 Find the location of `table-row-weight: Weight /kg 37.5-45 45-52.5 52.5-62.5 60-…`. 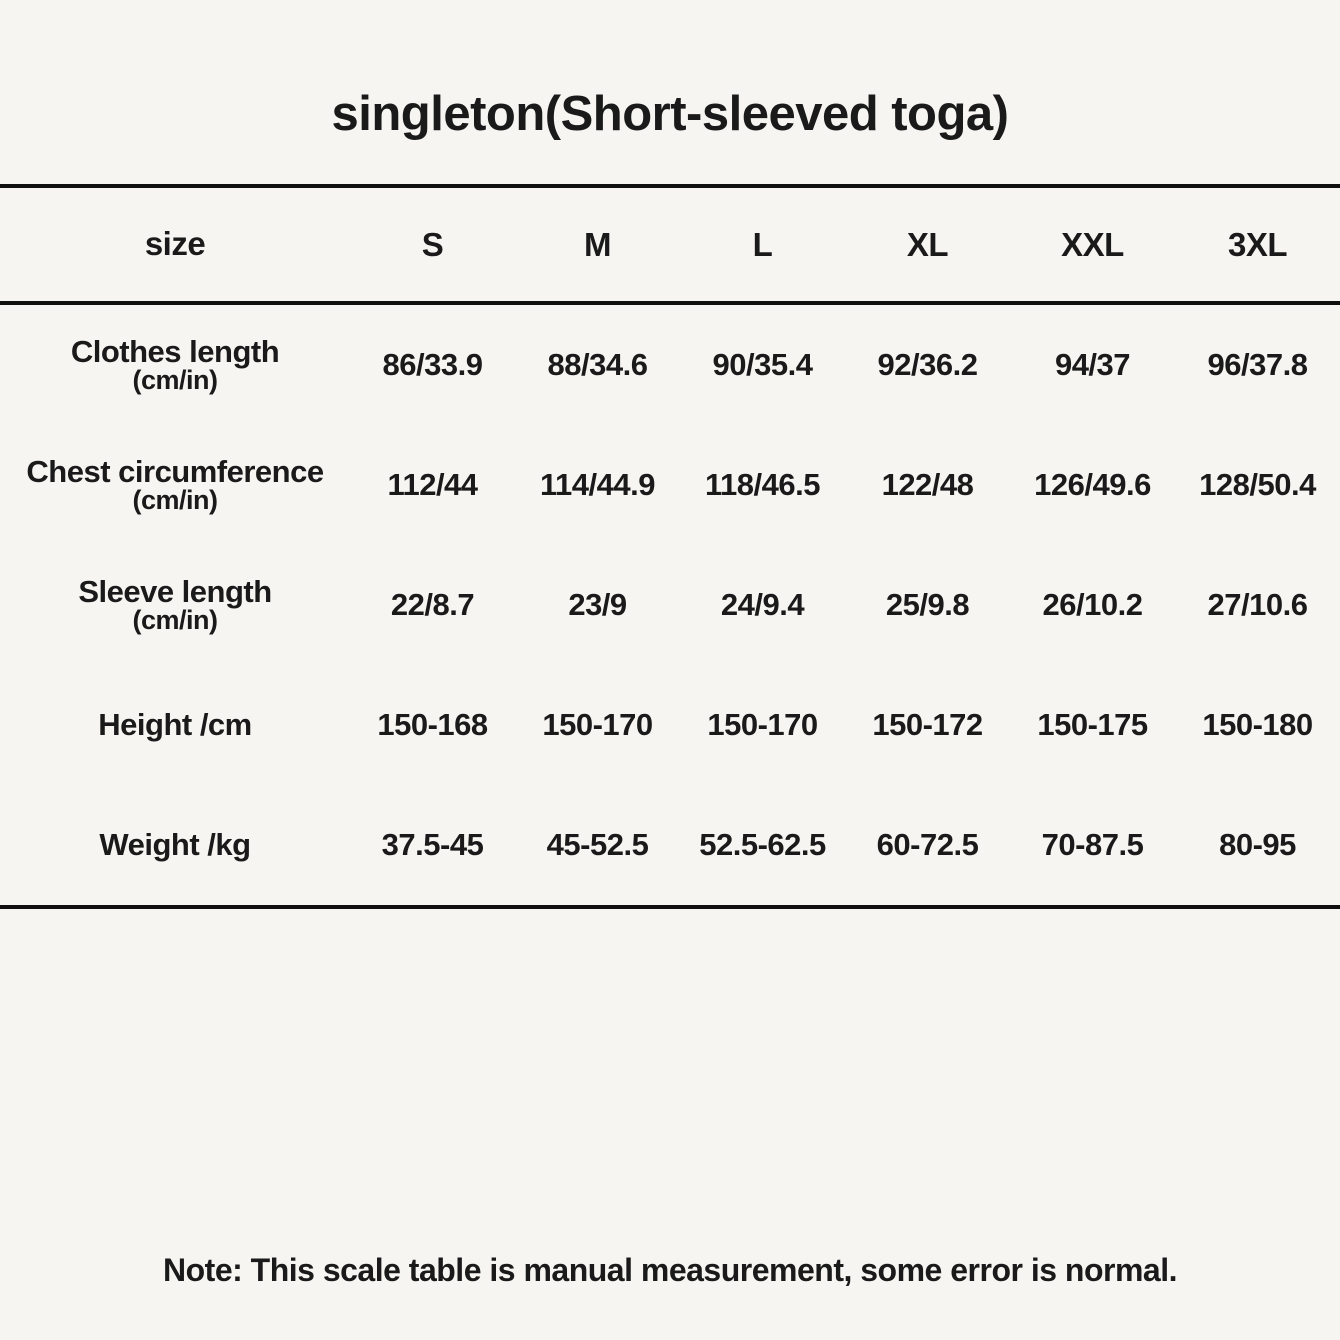

table-row-weight: Weight /kg 37.5-45 45-52.5 52.5-62.5 60-… is located at coordinates (670, 845).